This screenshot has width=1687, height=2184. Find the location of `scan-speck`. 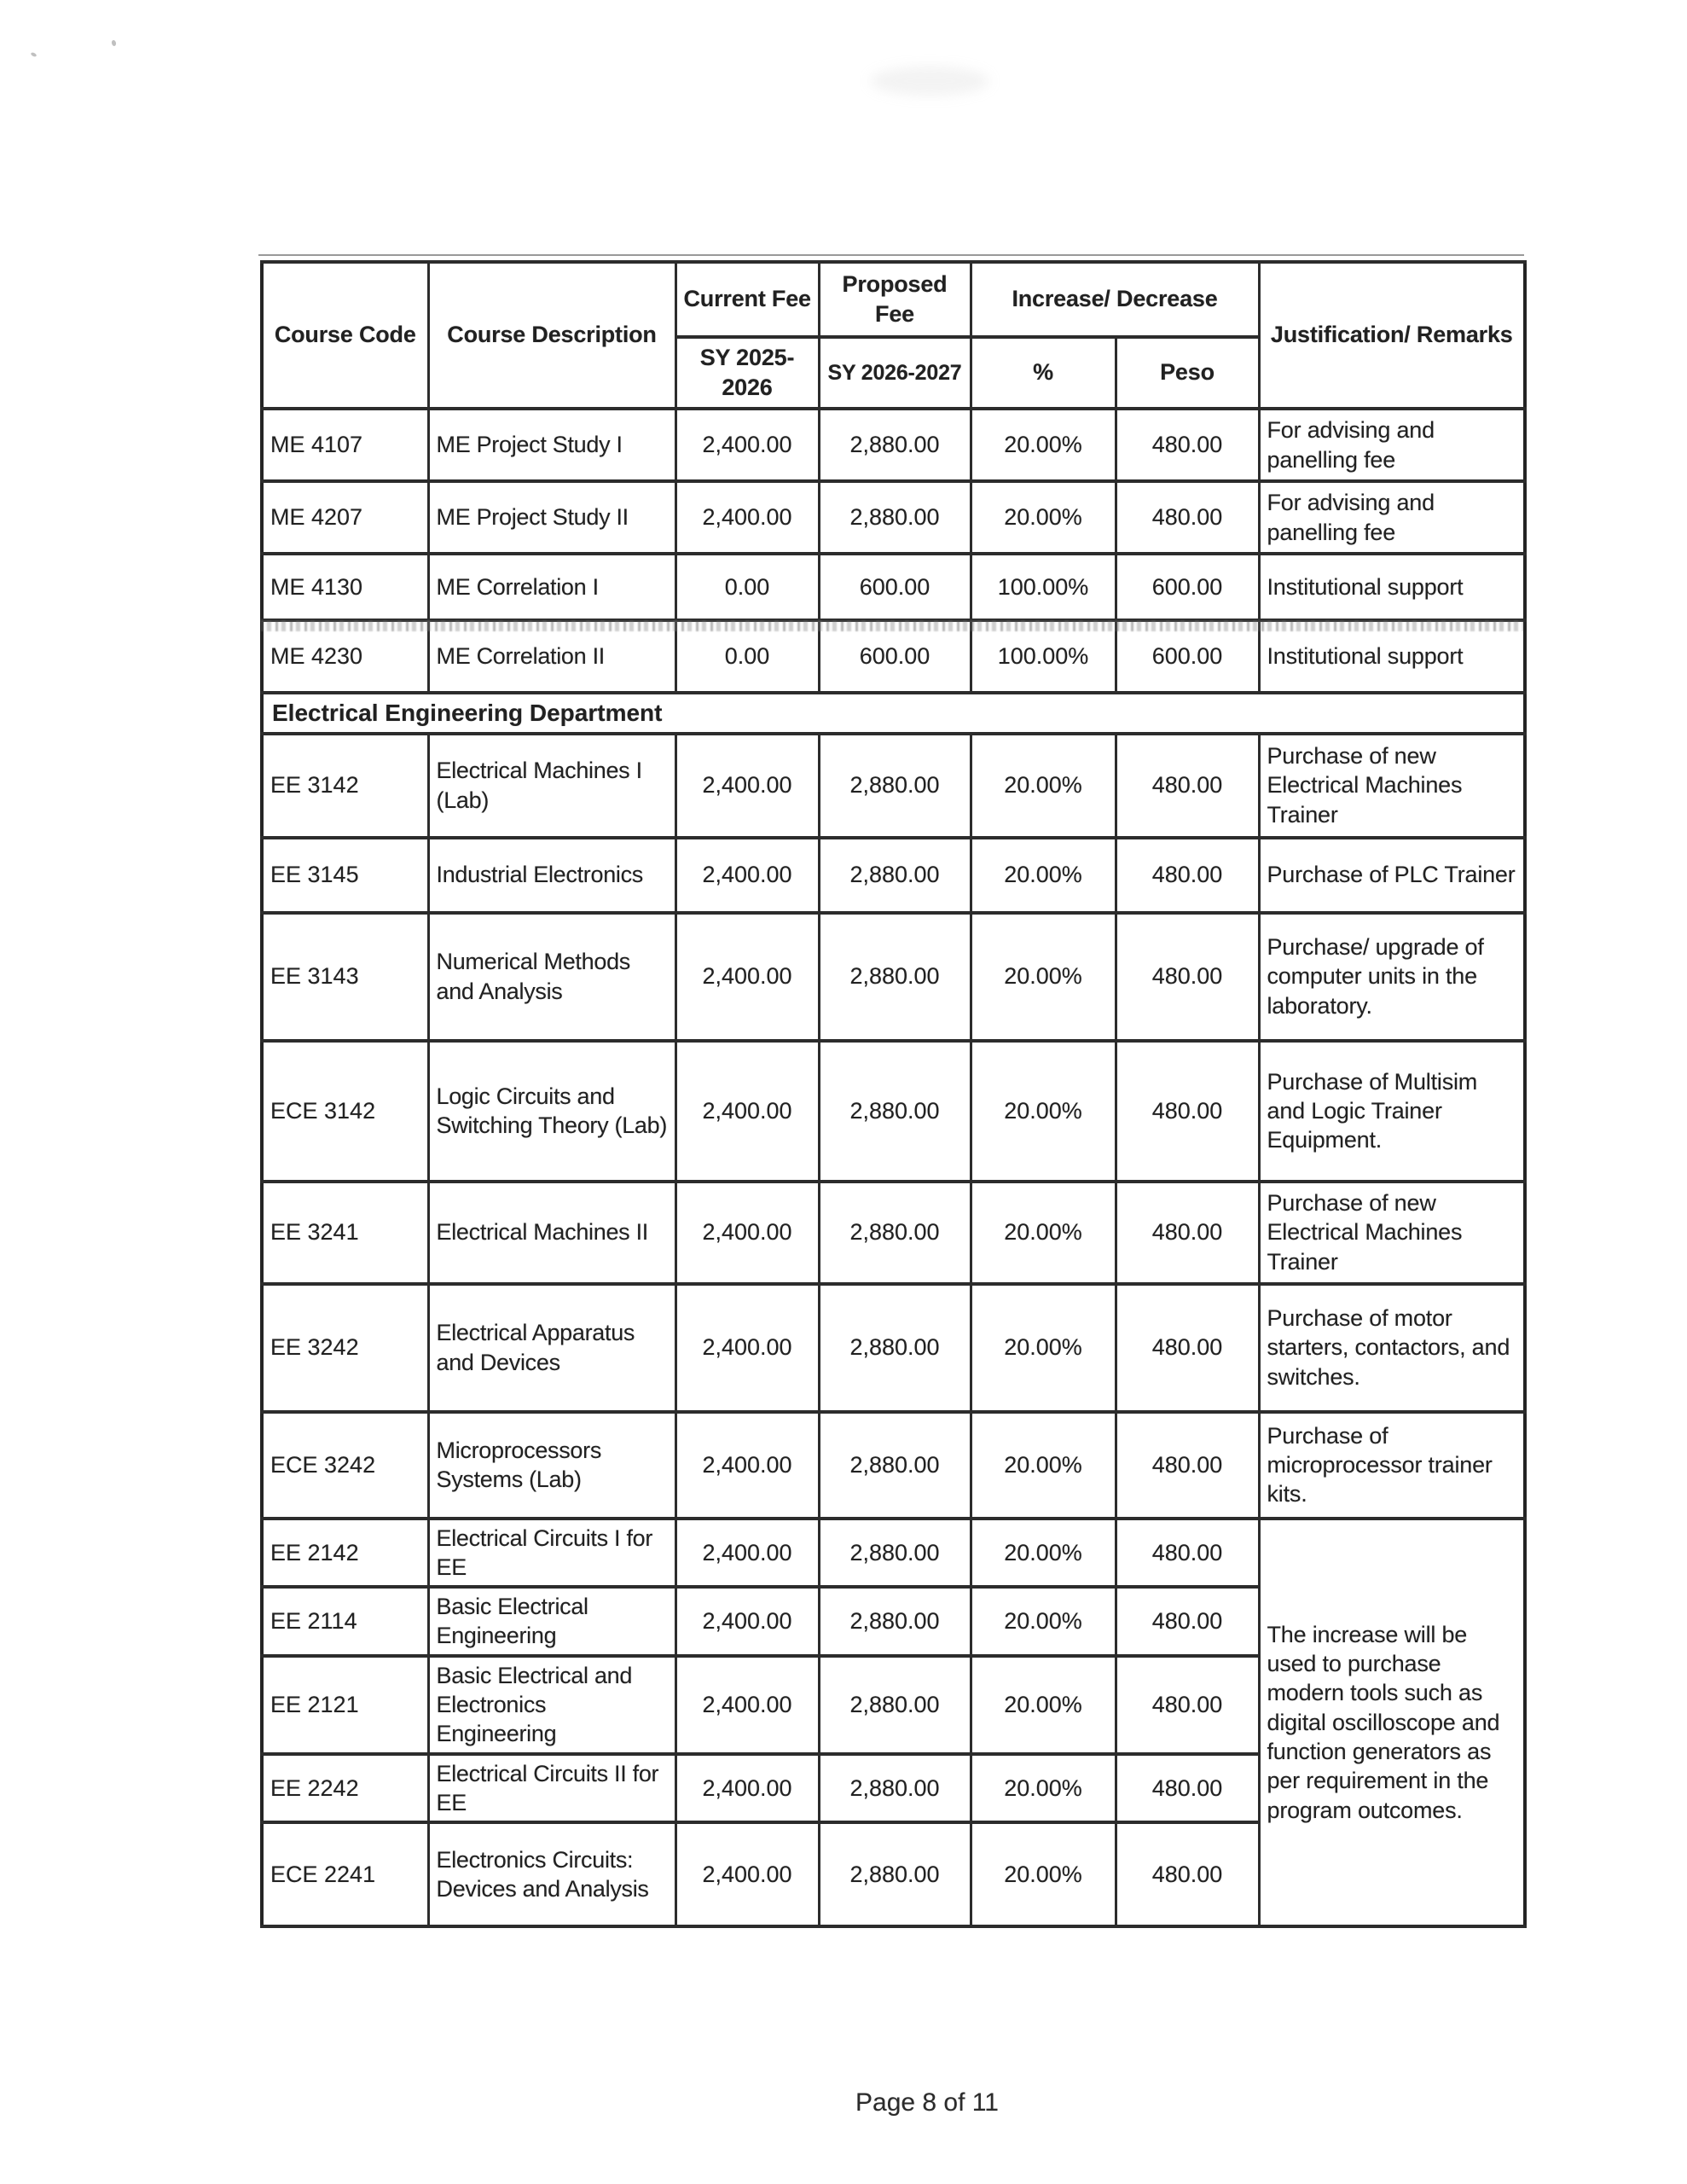

scan-speck is located at coordinates (114, 43).